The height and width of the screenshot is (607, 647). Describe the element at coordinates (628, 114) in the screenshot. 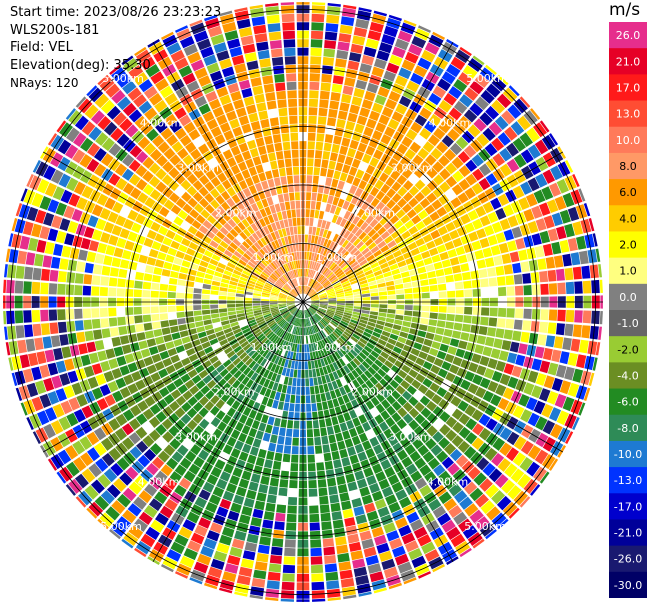

I see `colorbar-tick-label: 13.0` at that location.